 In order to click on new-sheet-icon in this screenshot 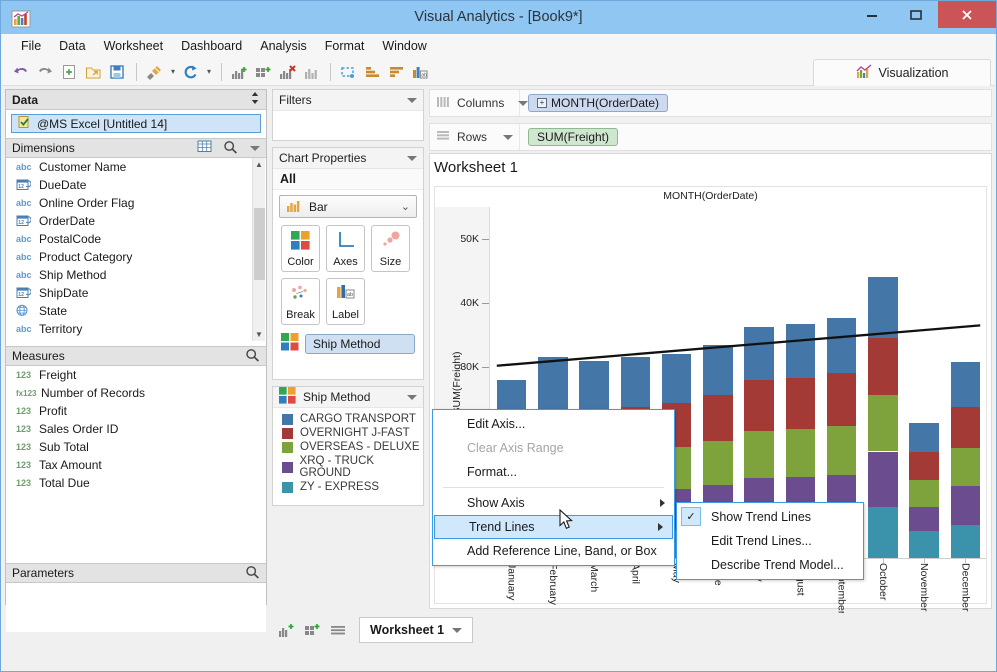, I will do `click(69, 72)`.